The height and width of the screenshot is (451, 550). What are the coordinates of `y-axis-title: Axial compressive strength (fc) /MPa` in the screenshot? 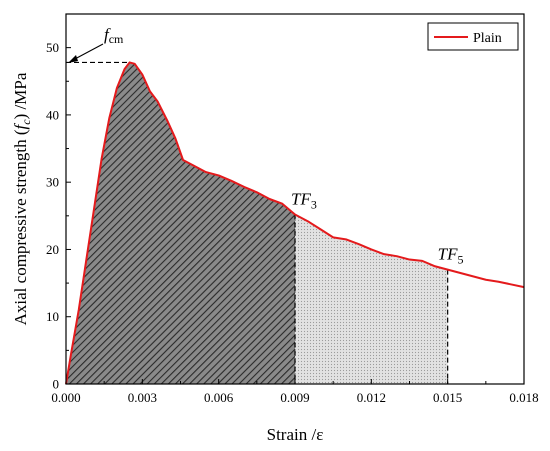 It's located at (22, 198).